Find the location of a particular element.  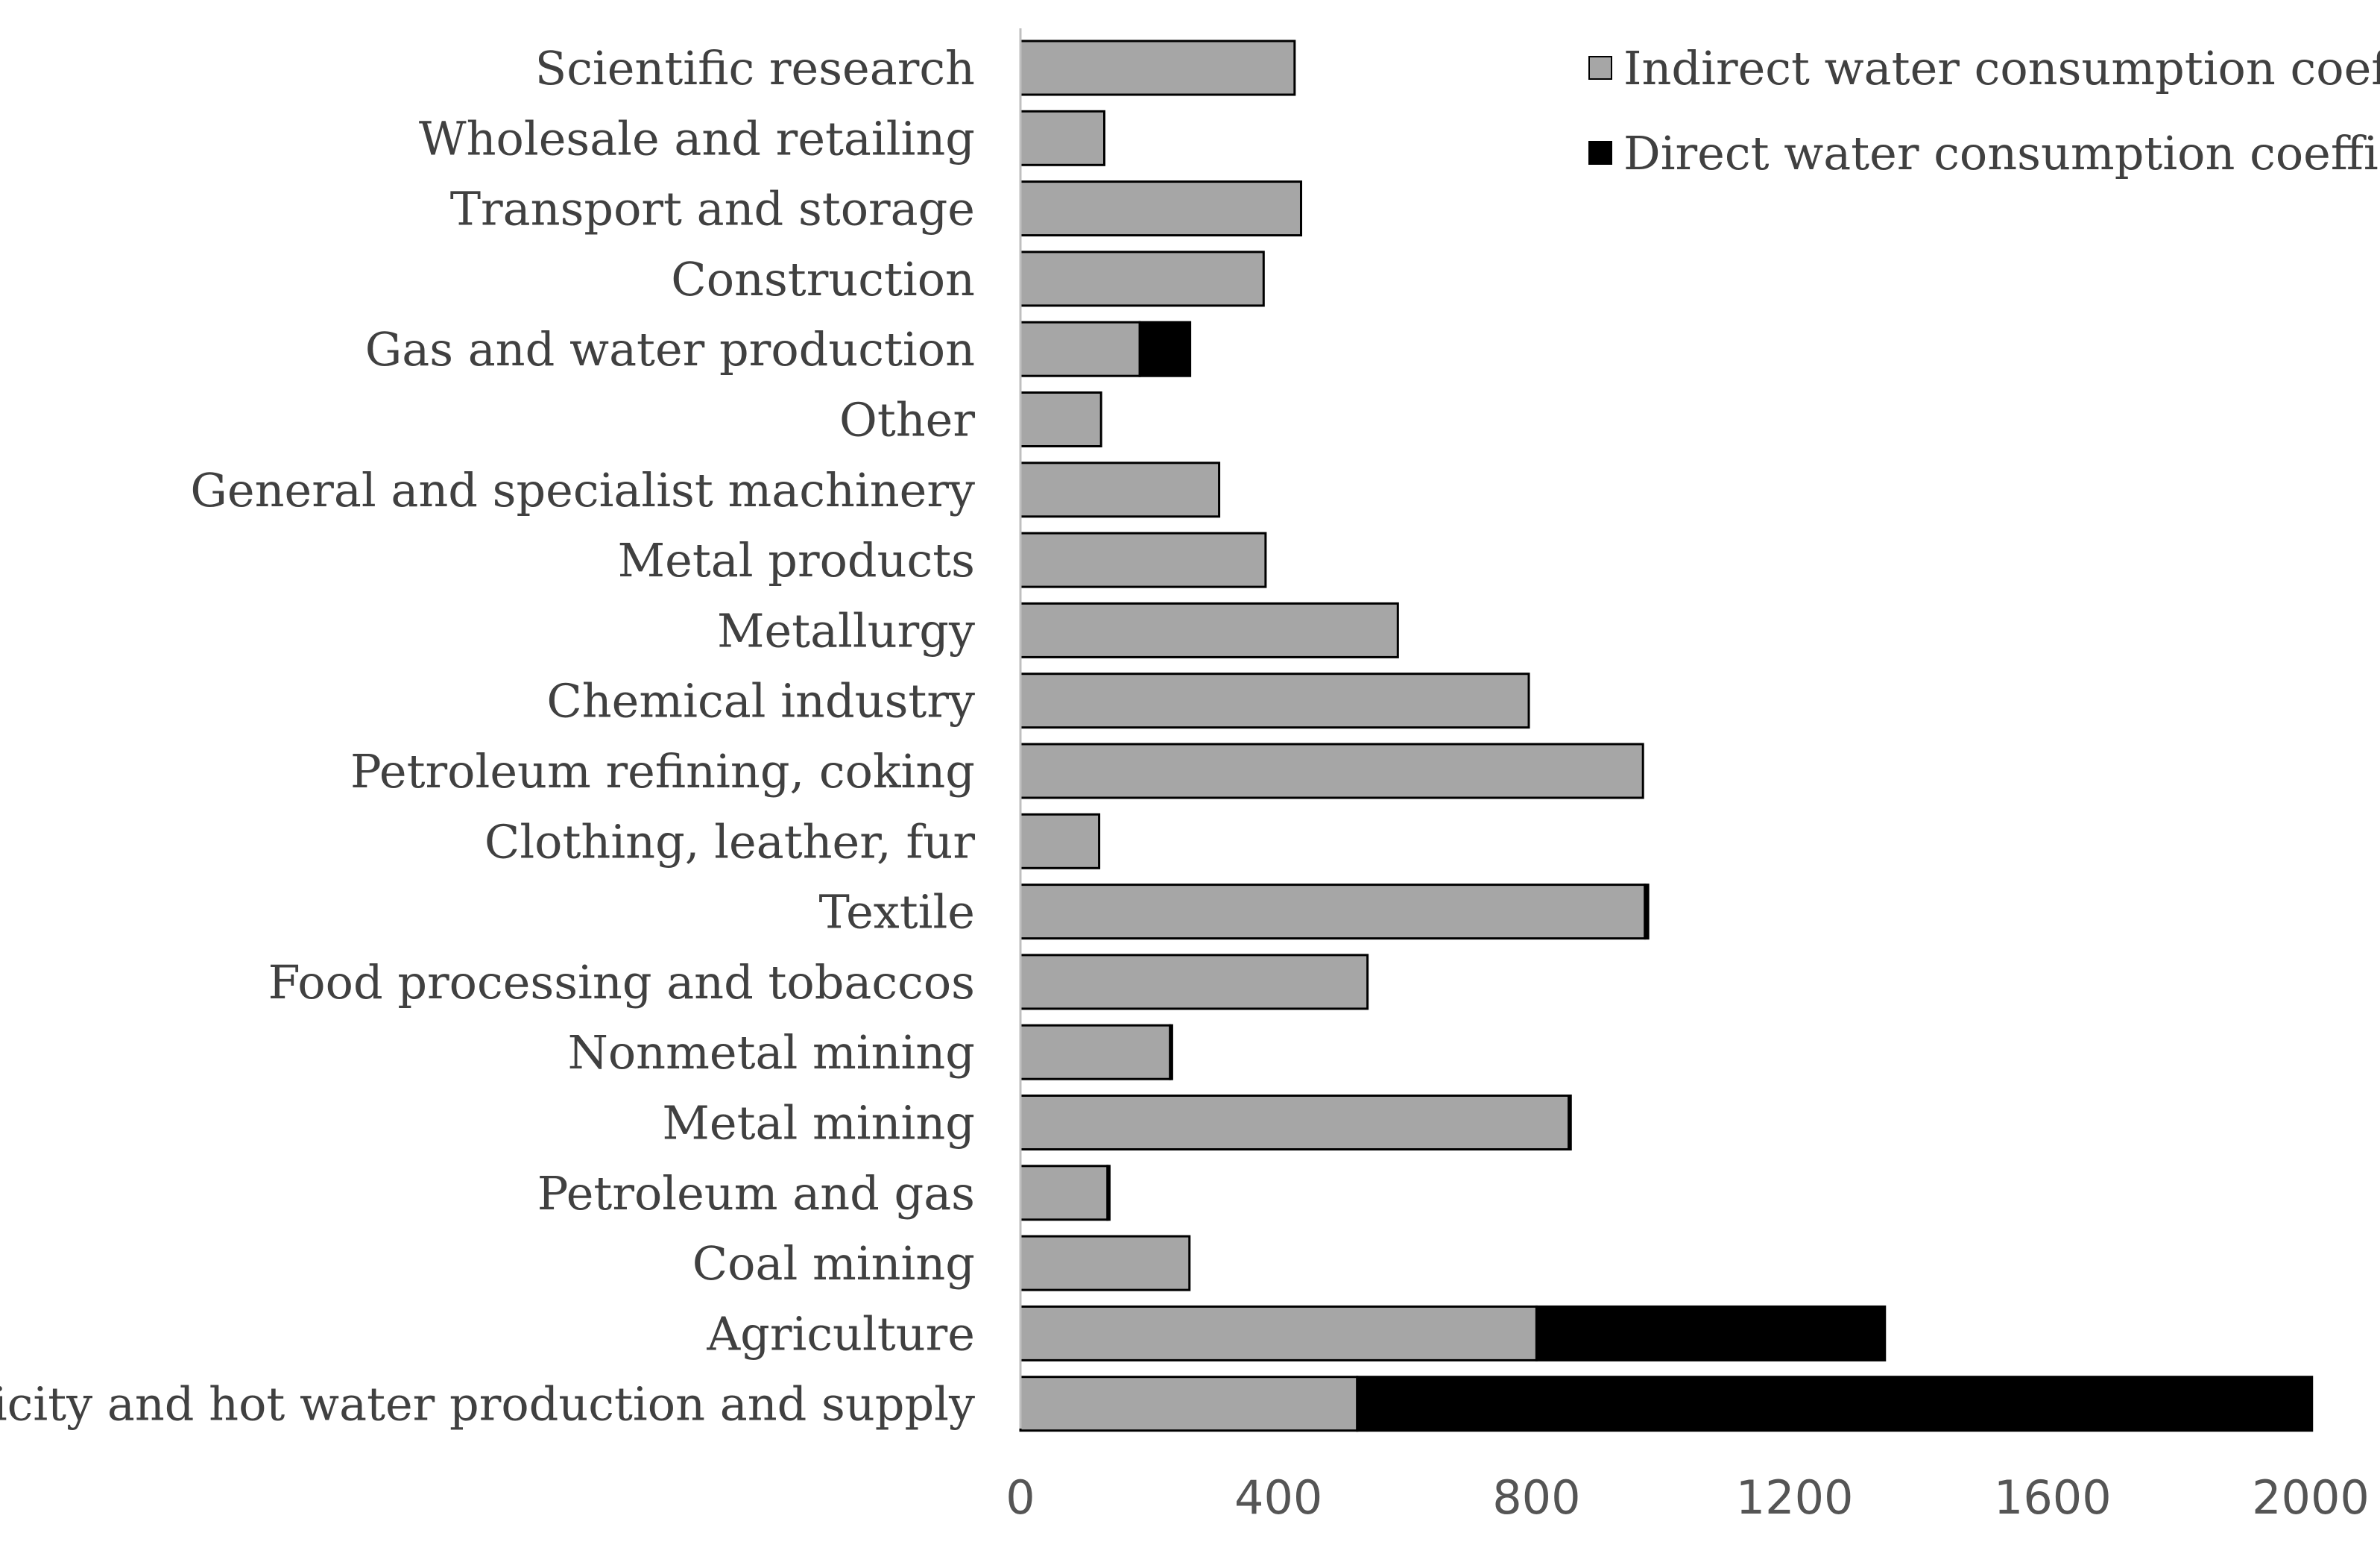

category-label: Petroleum refining, coking is located at coordinates (662, 771).